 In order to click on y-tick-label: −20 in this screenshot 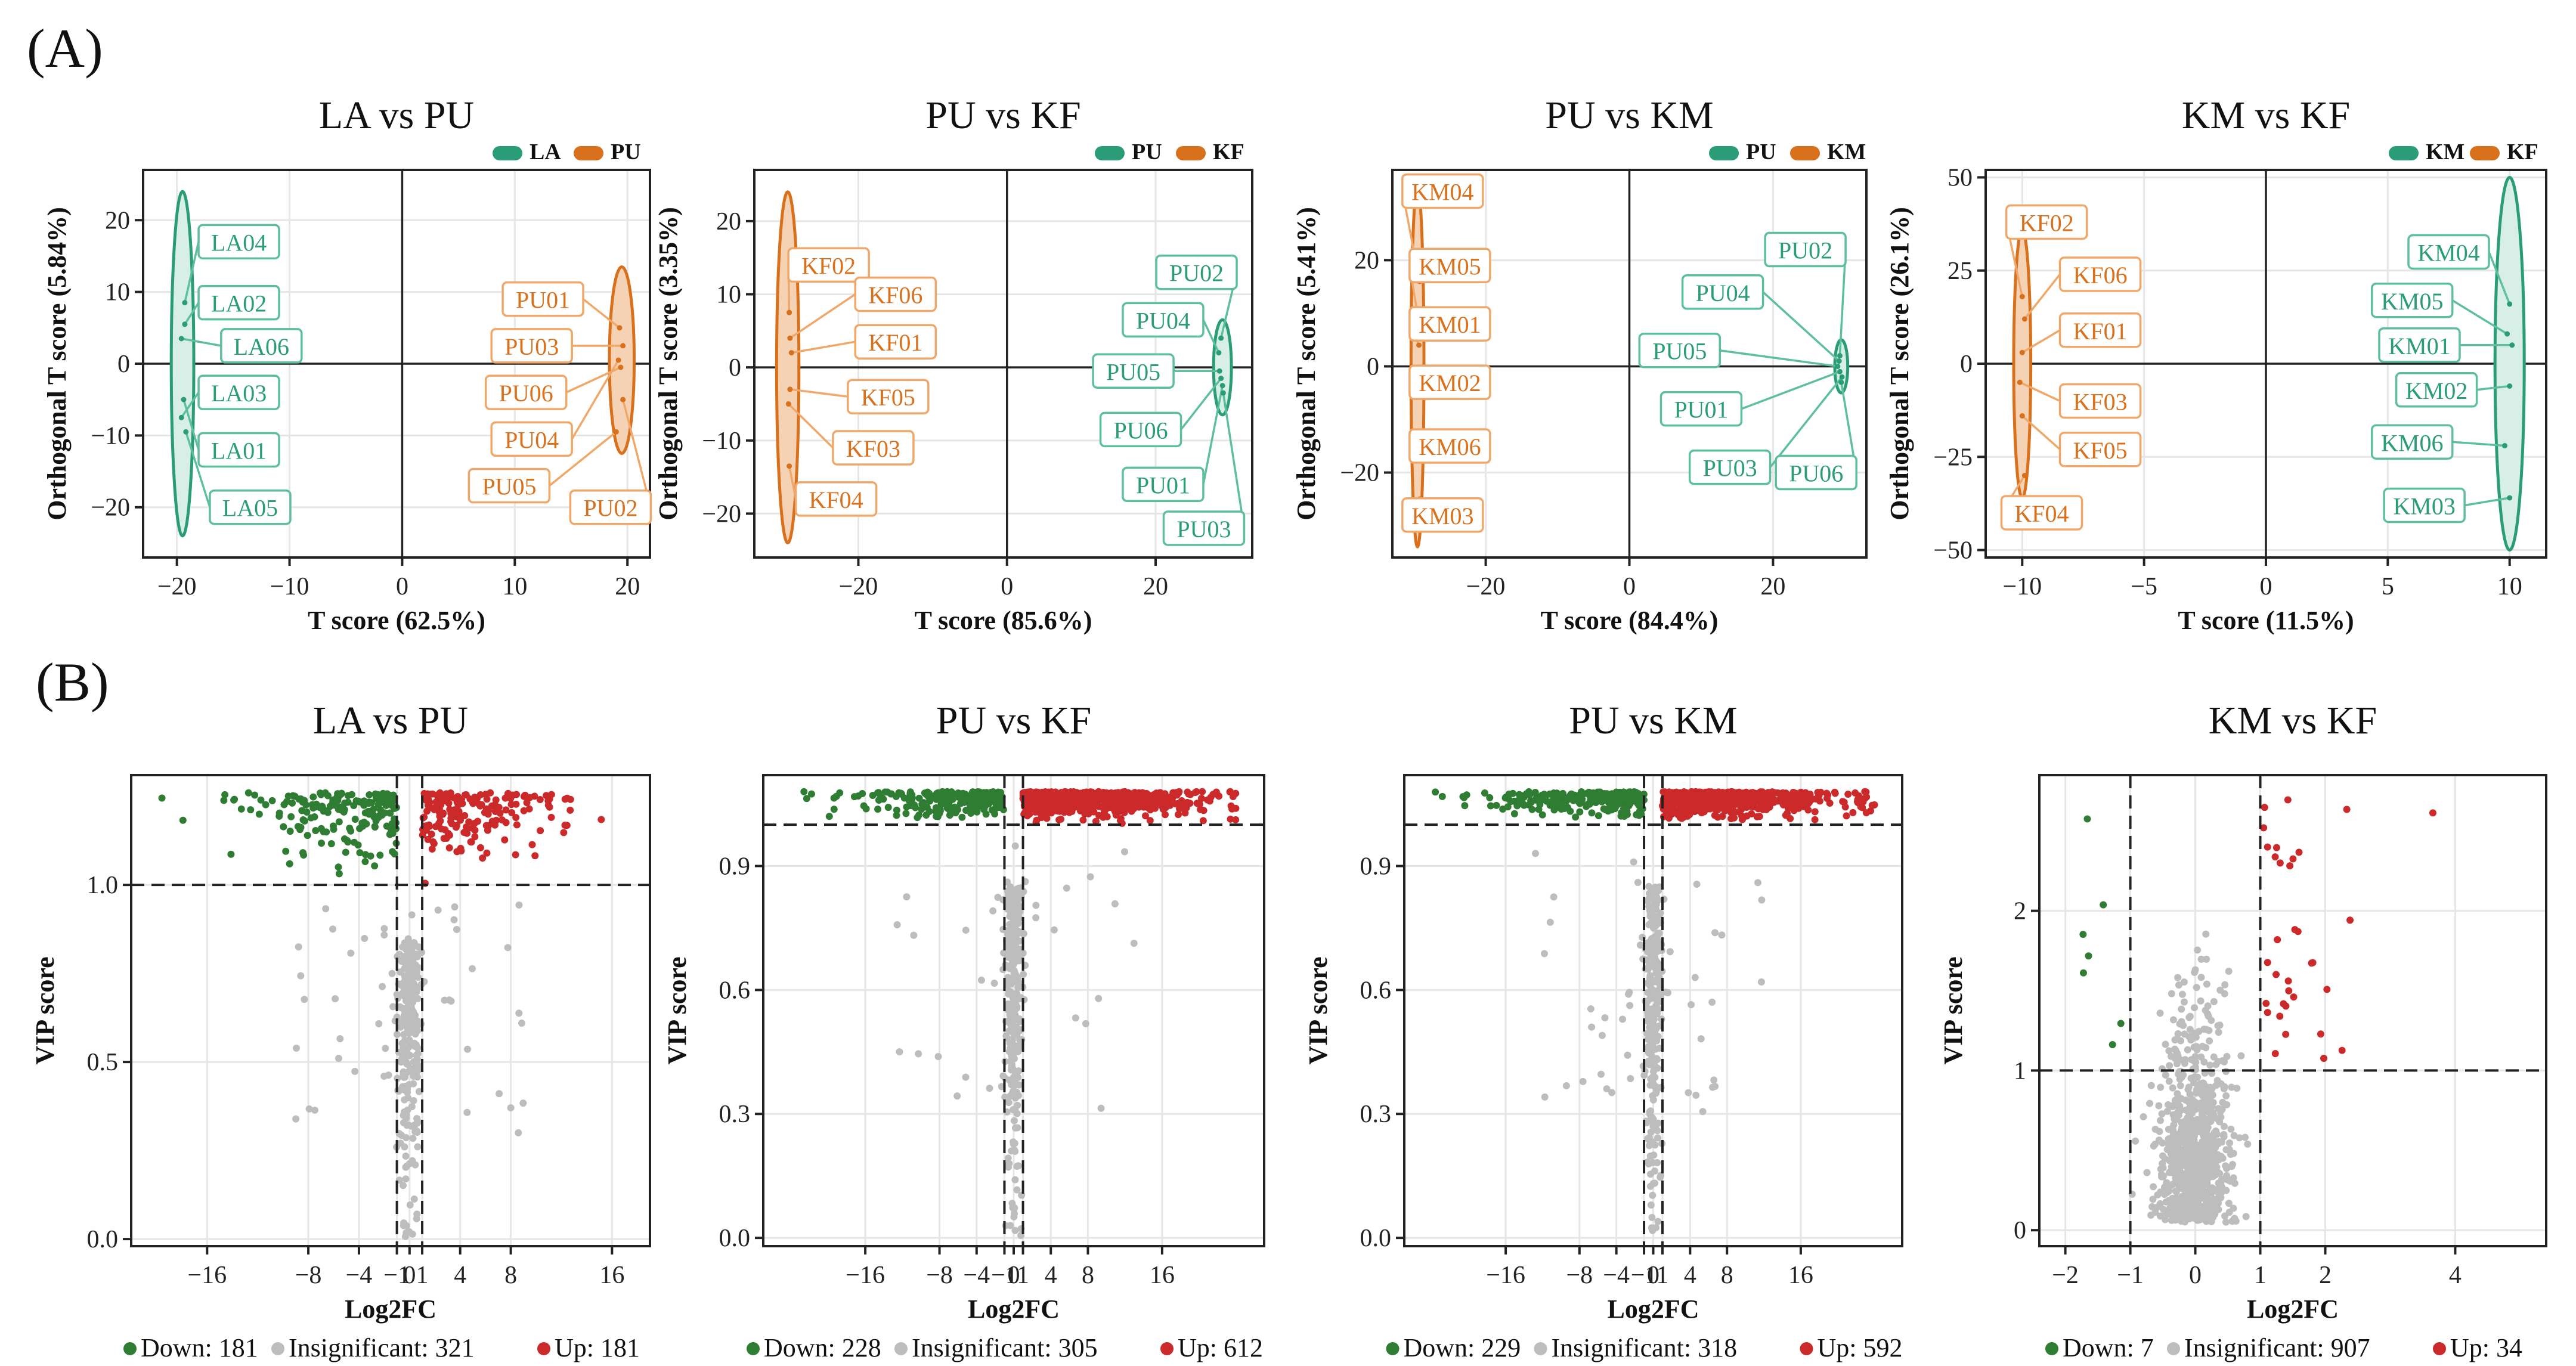, I will do `click(1359, 473)`.